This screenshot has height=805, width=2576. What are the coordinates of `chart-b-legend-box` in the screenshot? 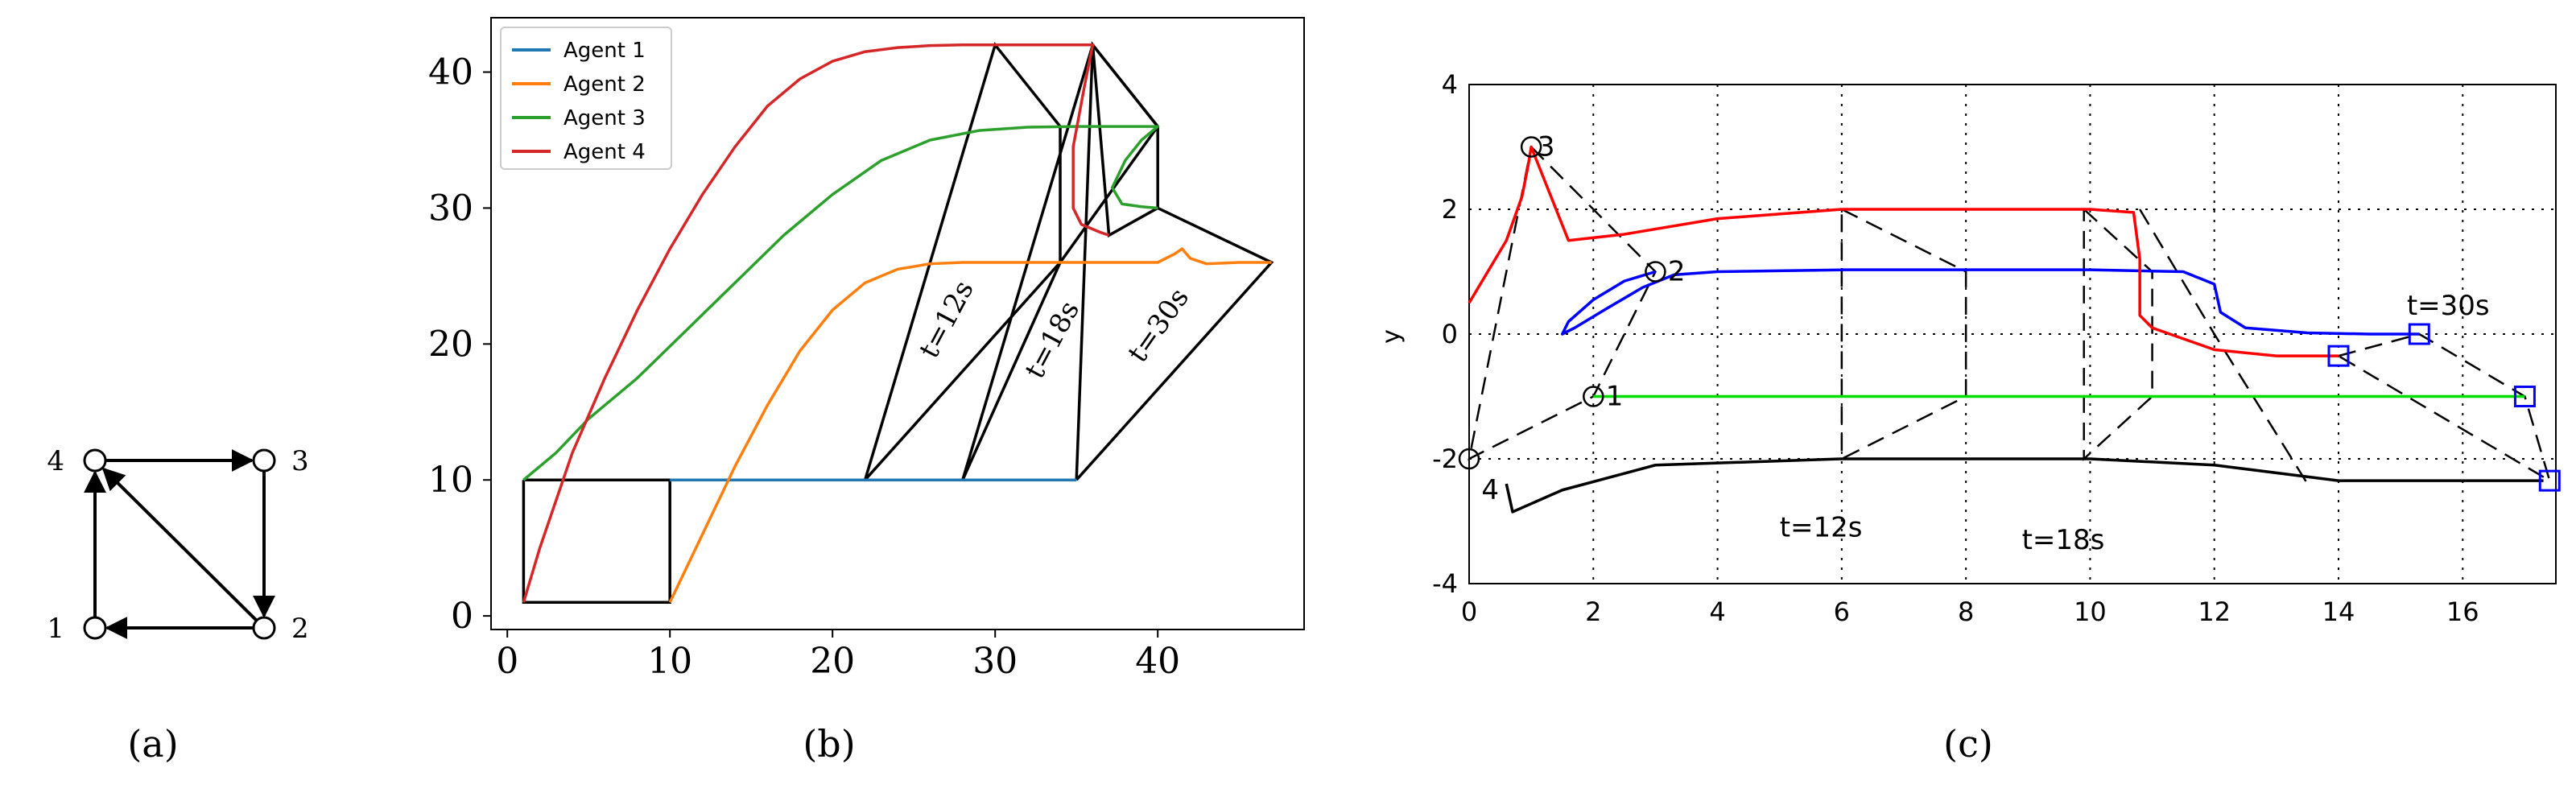 It's located at (586, 98).